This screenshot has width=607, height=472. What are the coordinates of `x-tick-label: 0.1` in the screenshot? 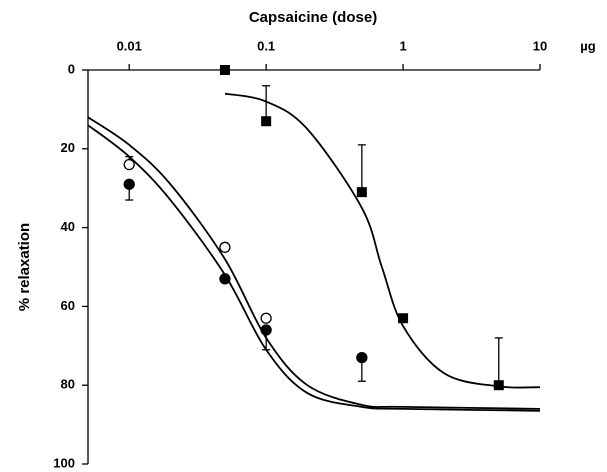 It's located at (266, 45).